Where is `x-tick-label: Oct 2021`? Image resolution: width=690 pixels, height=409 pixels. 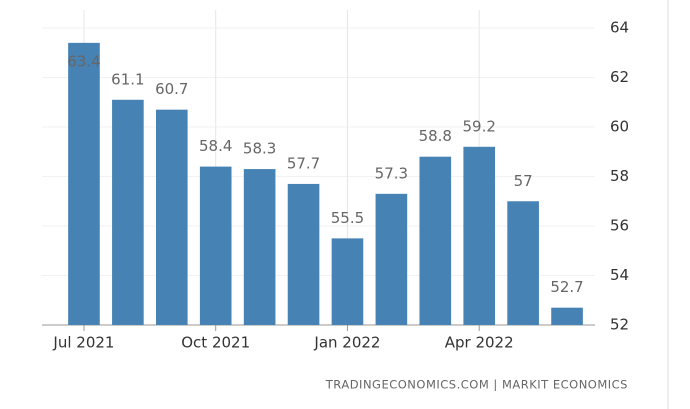 x-tick-label: Oct 2021 is located at coordinates (215, 343).